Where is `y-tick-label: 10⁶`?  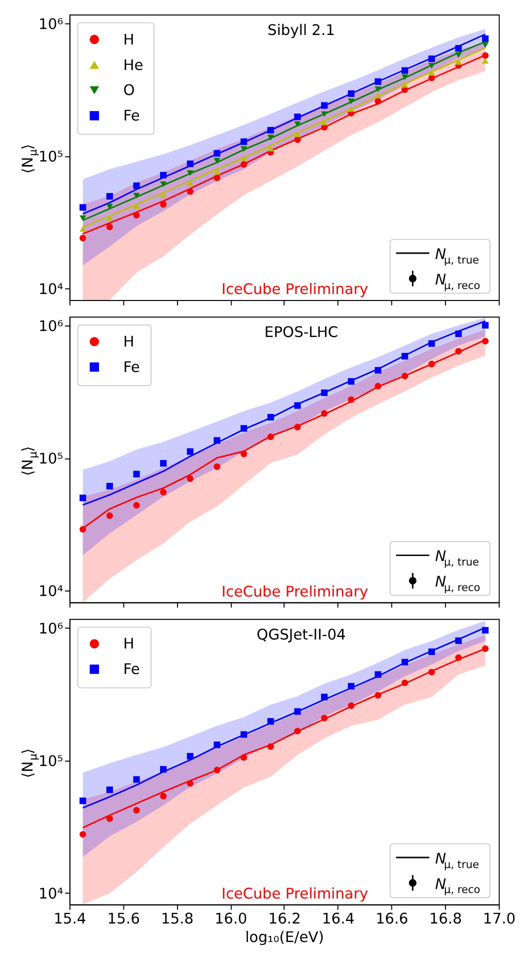 y-tick-label: 10⁶ is located at coordinates (51, 327).